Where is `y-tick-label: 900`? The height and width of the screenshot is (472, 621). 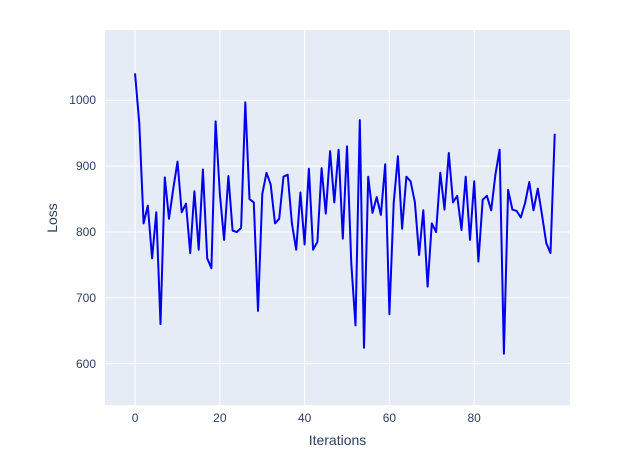
y-tick-label: 900 is located at coordinates (85, 166).